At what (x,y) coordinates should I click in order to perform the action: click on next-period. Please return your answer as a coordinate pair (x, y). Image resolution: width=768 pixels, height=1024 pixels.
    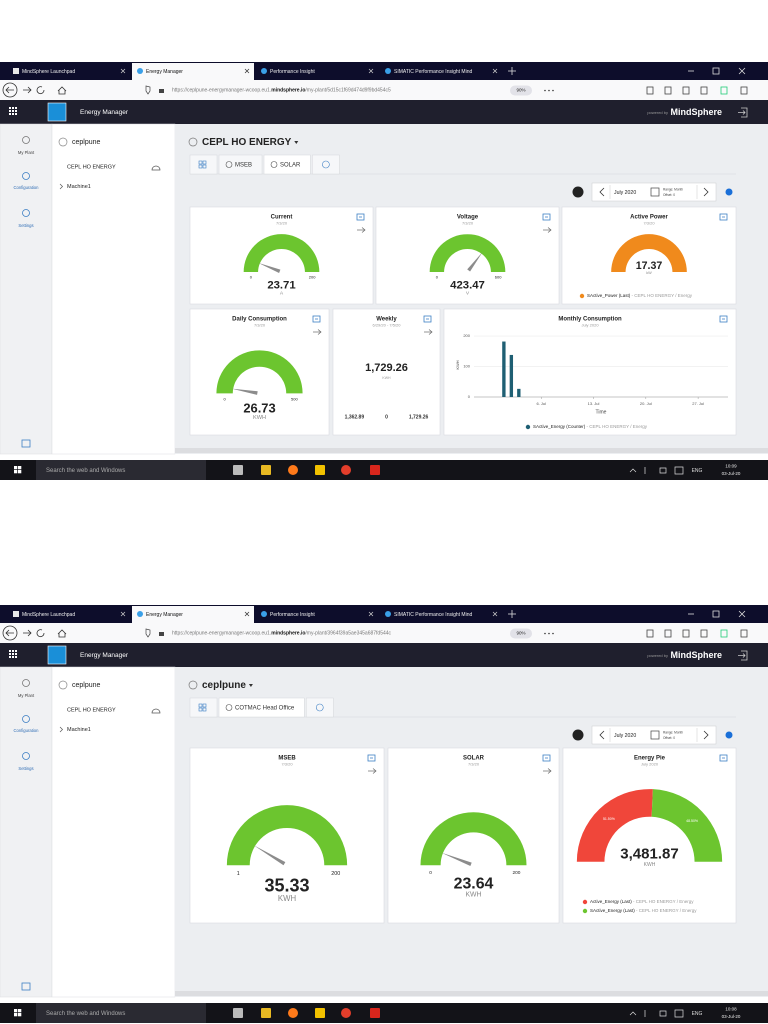
    Looking at the image, I should click on (706, 192).